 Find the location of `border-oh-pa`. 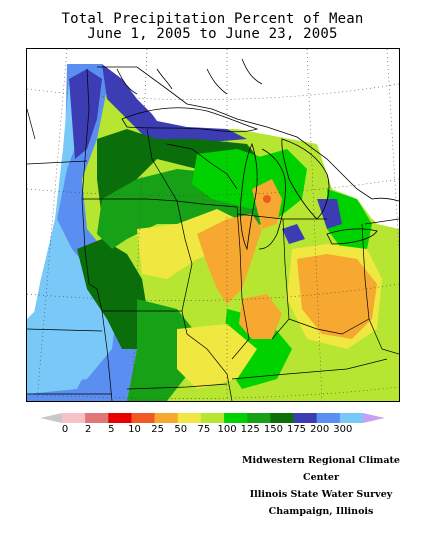

border-oh-pa is located at coordinates (365, 271).